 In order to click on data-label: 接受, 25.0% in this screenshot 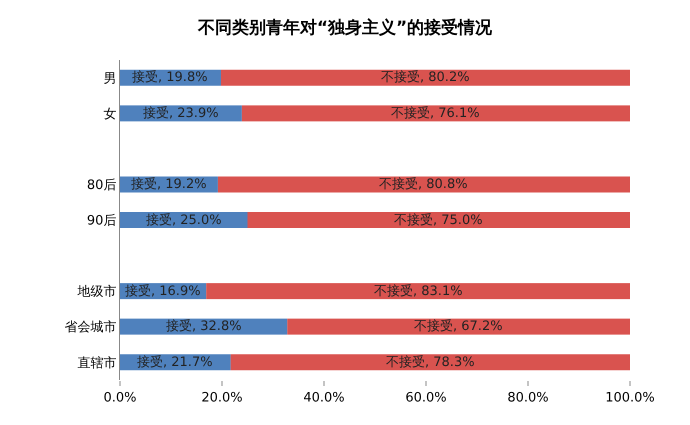, I will do `click(184, 220)`.